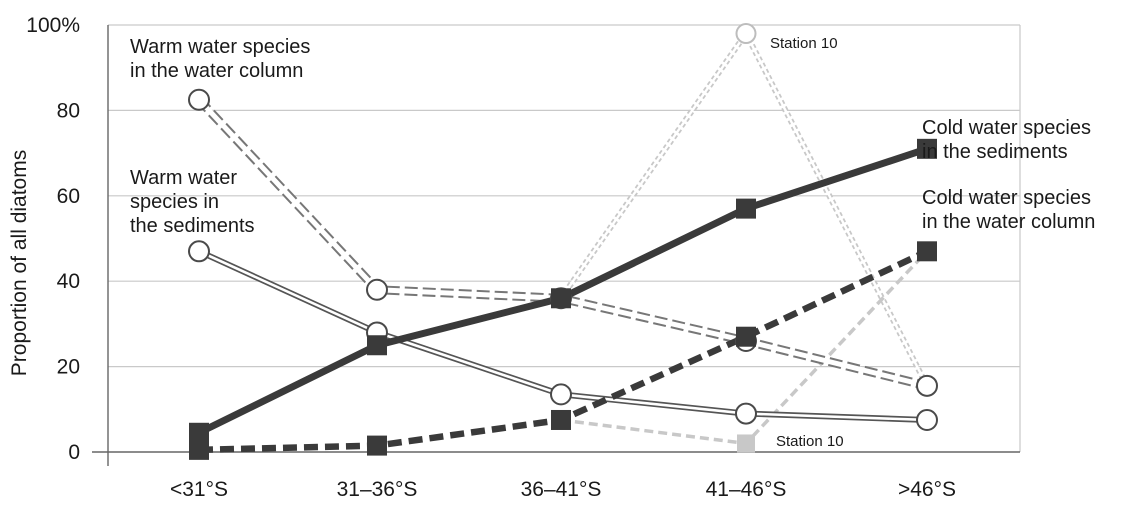 This screenshot has height=505, width=1138. I want to click on station-10-label-bottom: Station 10, so click(810, 441).